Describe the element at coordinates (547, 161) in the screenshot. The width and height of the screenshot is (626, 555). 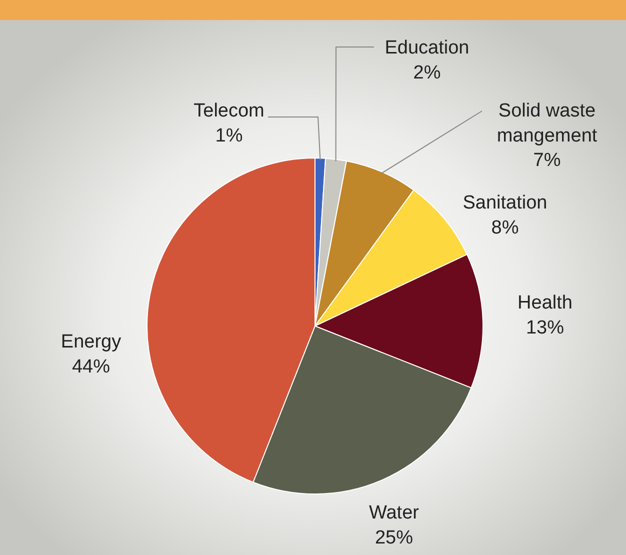
I see `data-label: 7%` at that location.